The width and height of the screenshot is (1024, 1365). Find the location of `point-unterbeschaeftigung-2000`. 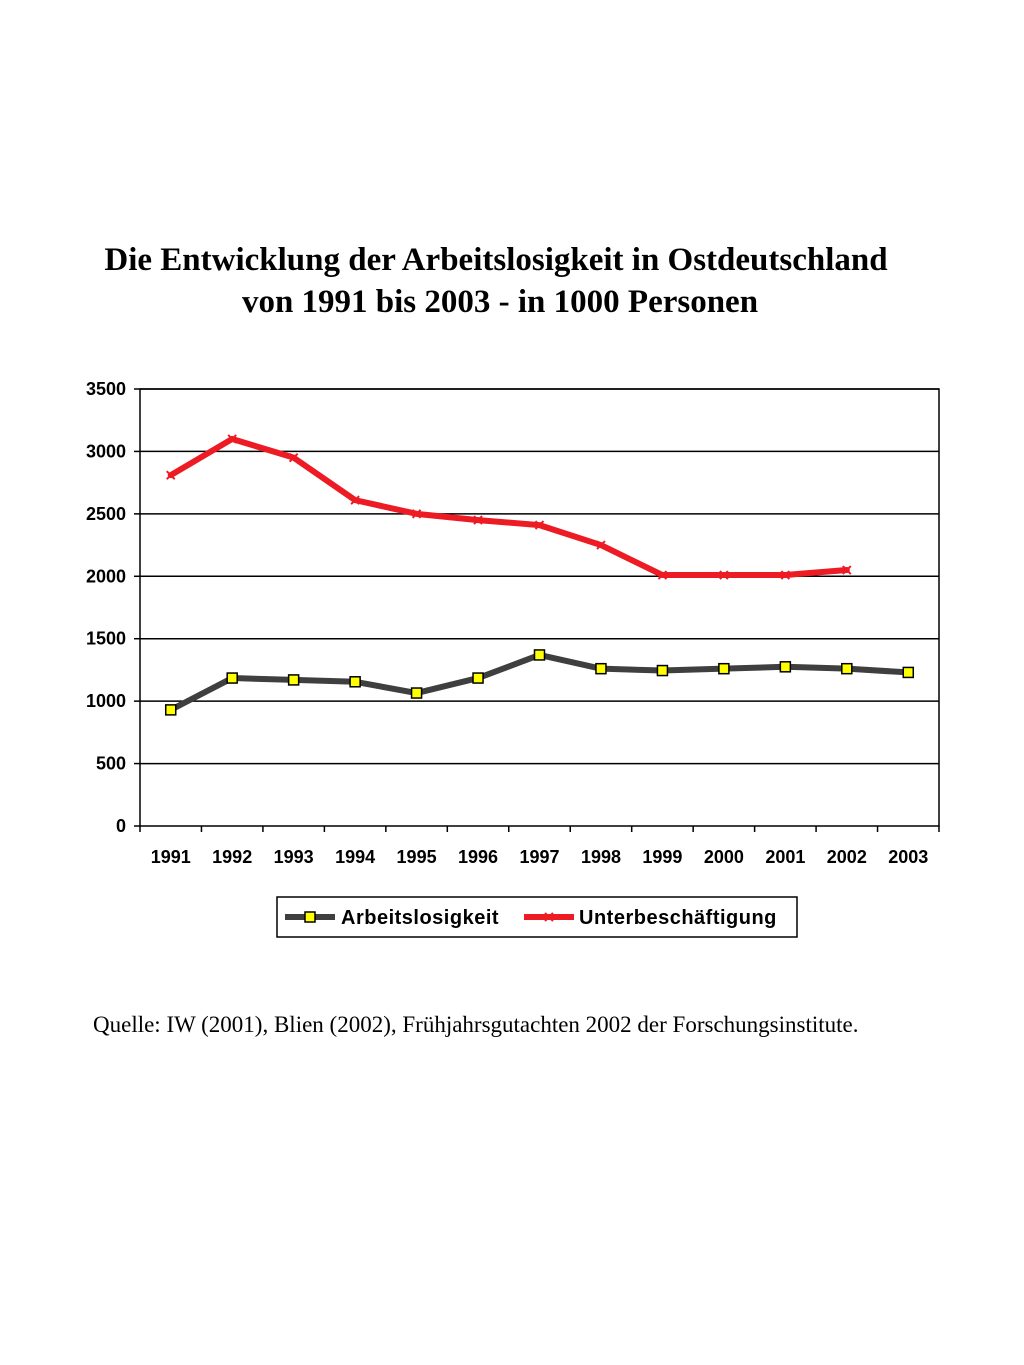

point-unterbeschaeftigung-2000 is located at coordinates (724, 575).